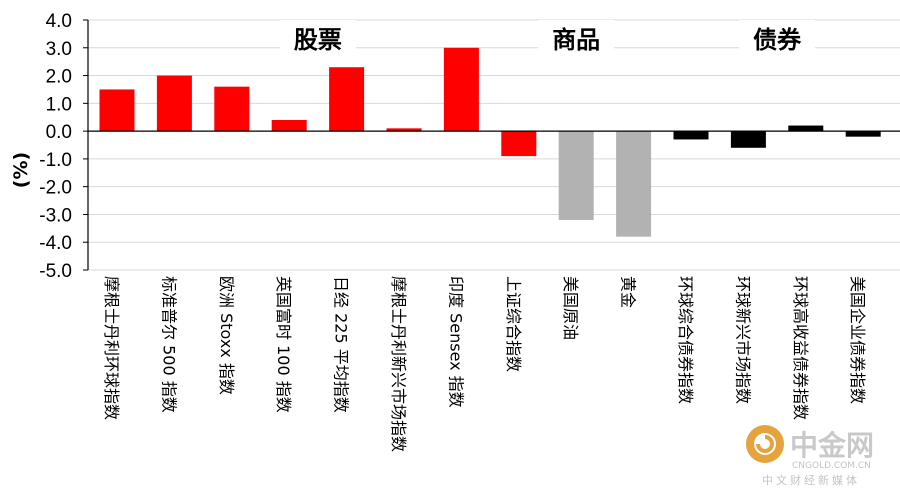 This screenshot has width=900, height=494. I want to click on y-tick-label: 1.0, so click(59, 104).